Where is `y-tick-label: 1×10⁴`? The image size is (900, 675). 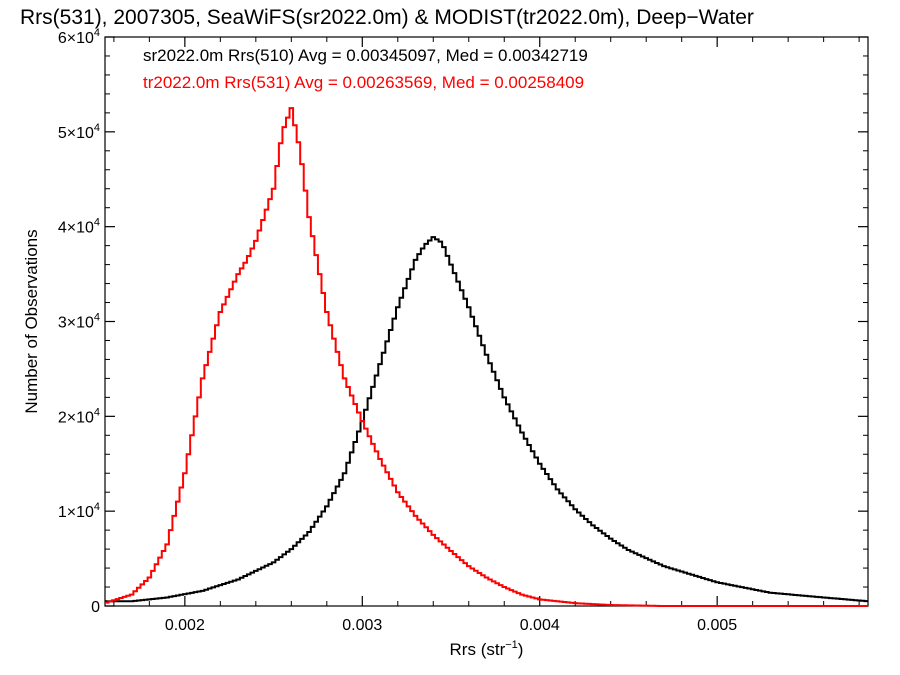
y-tick-label: 1×10⁴ is located at coordinates (79, 511).